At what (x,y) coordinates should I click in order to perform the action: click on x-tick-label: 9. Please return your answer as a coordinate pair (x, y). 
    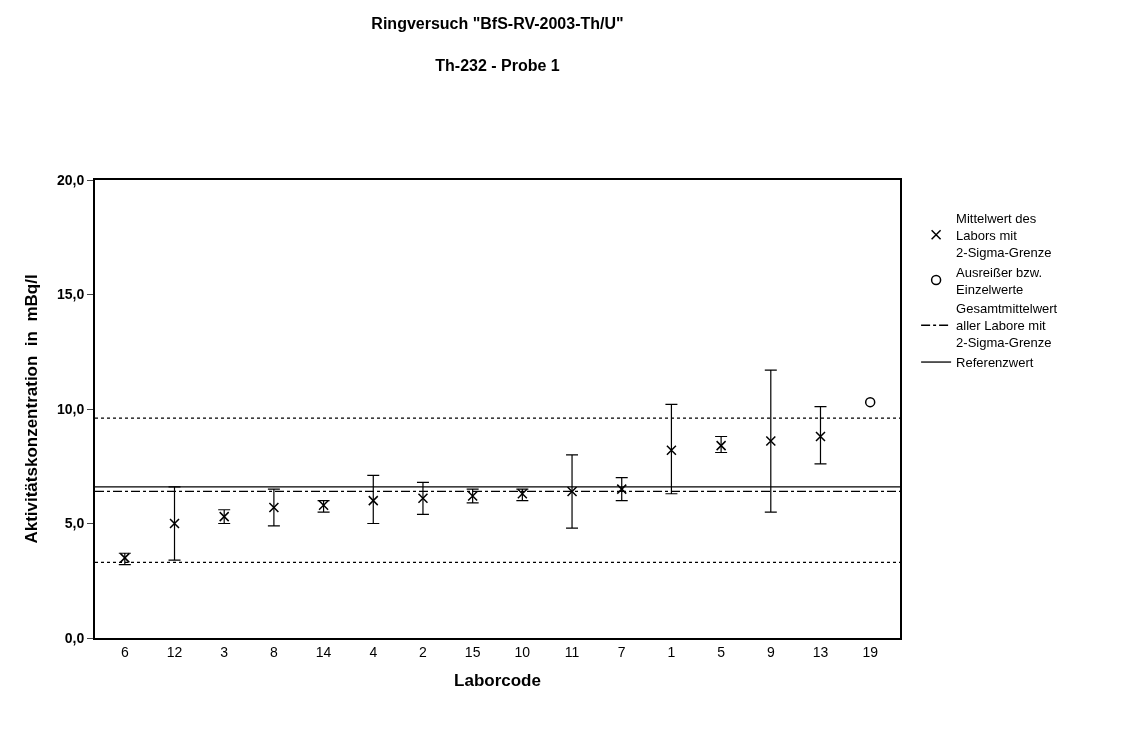
    Looking at the image, I should click on (770, 651).